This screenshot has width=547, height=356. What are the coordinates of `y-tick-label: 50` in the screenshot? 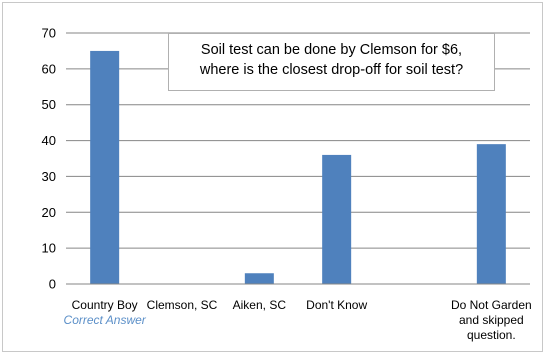 It's located at (49, 104).